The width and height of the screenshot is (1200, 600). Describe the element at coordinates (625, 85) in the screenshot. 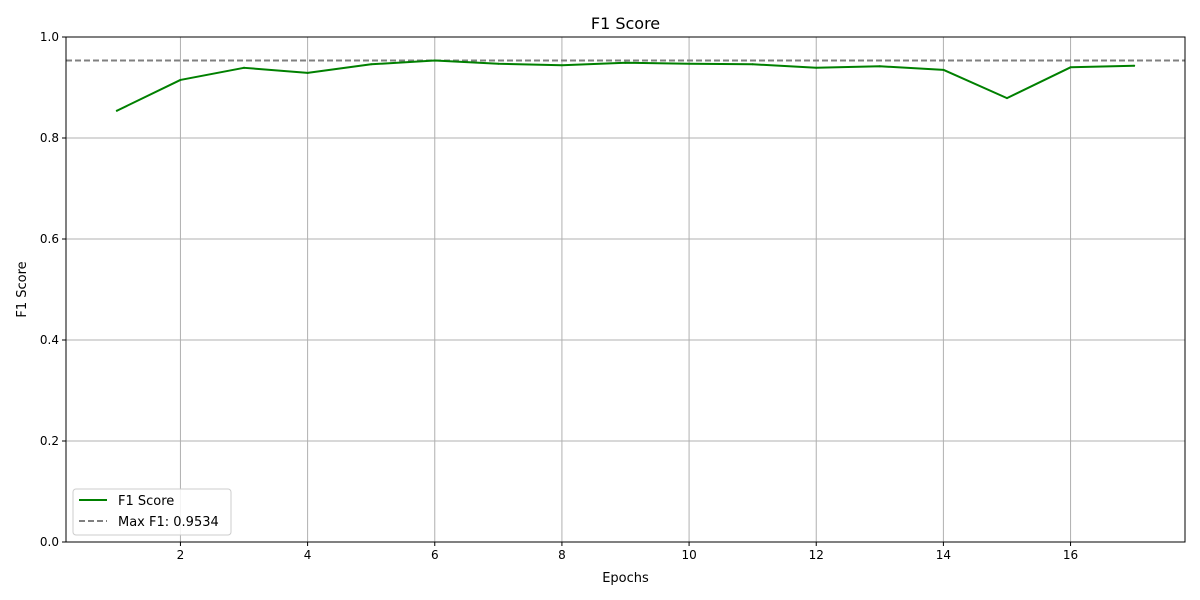

I see `series-layer` at that location.